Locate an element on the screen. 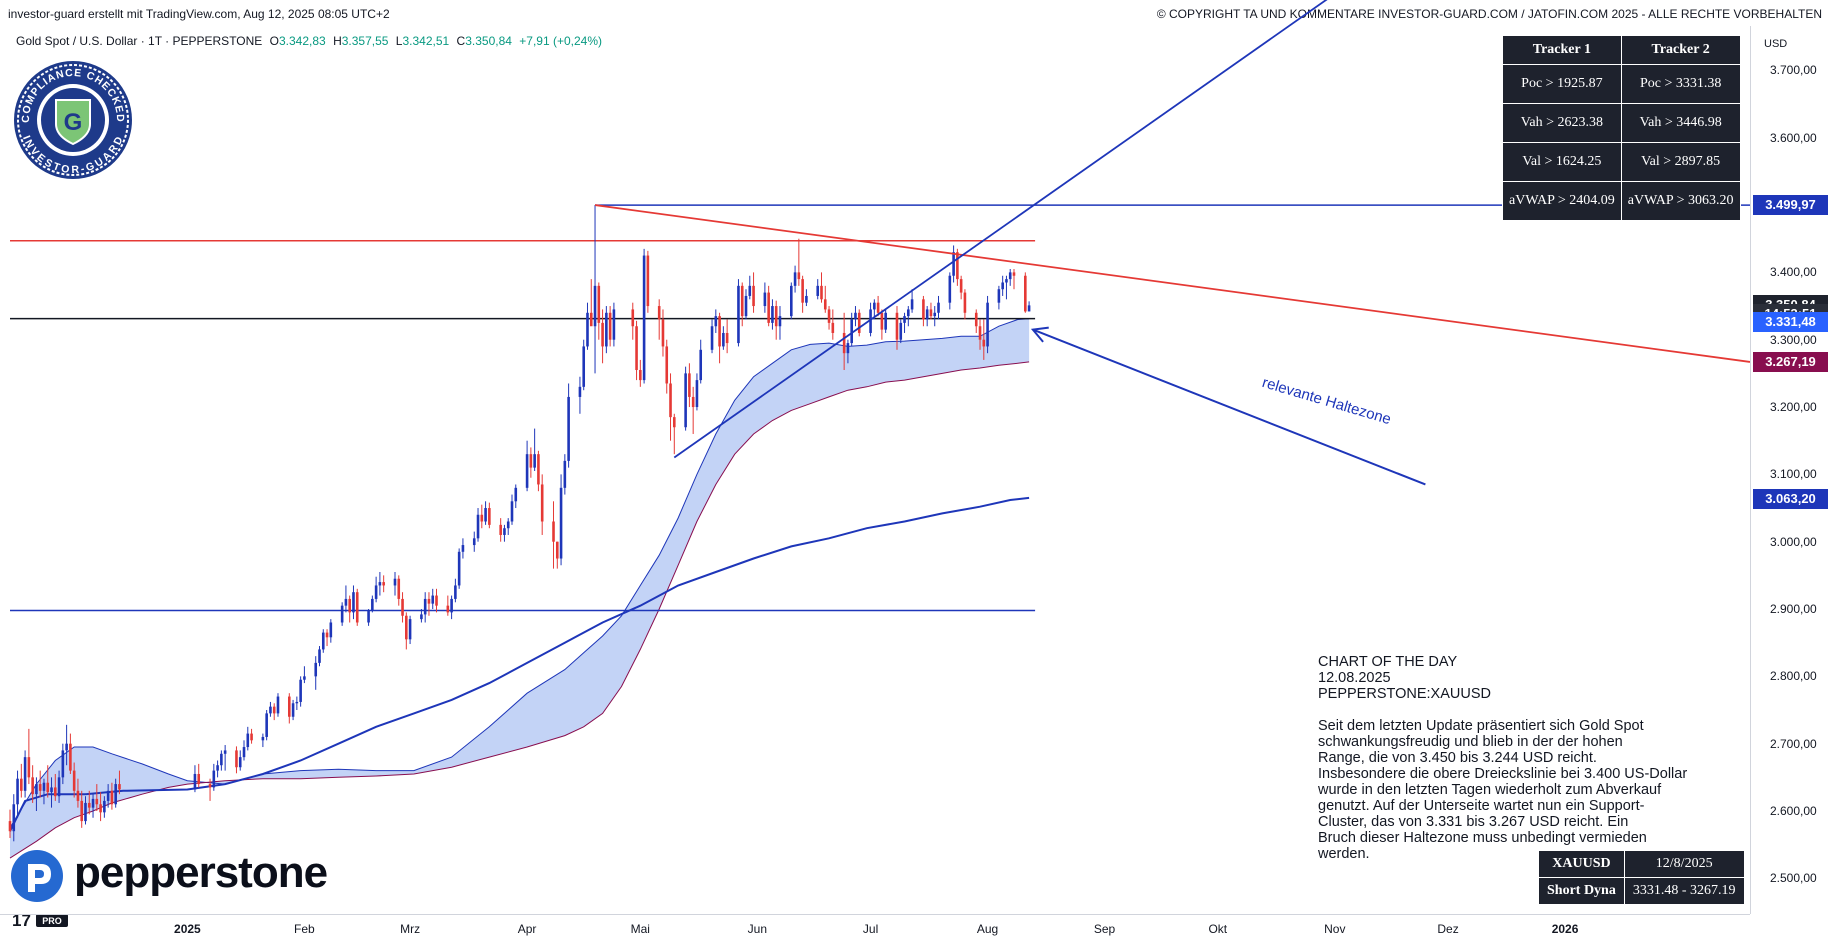 This screenshot has width=1828, height=937. table-cell: Vah > 3446.98 is located at coordinates (1680, 123).